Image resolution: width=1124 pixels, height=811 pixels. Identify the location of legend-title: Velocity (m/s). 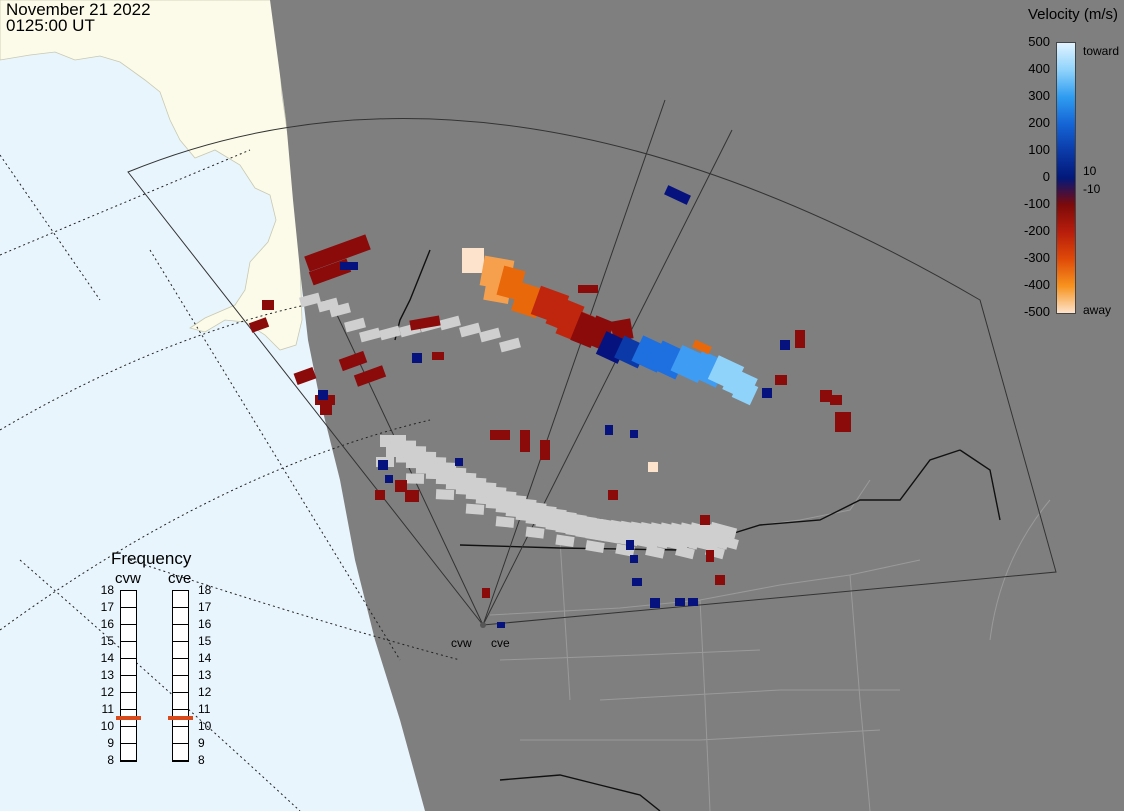
(1072, 14).